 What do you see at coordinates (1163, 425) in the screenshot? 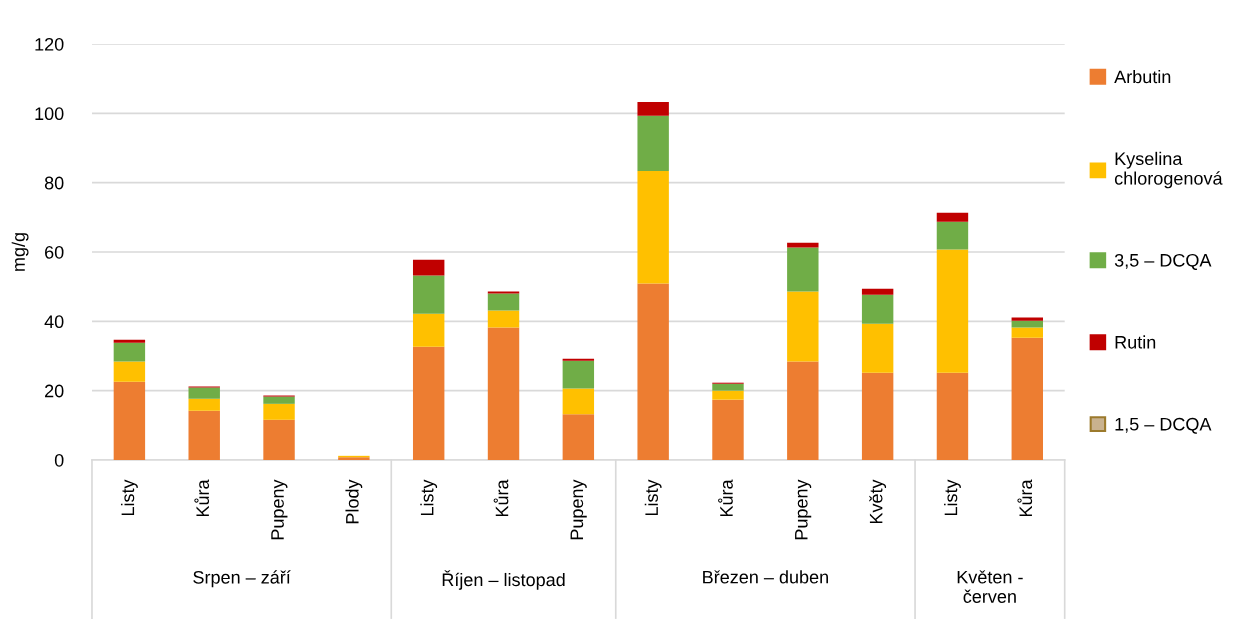
I see `legend-label: 1,5 – DCQA` at bounding box center [1163, 425].